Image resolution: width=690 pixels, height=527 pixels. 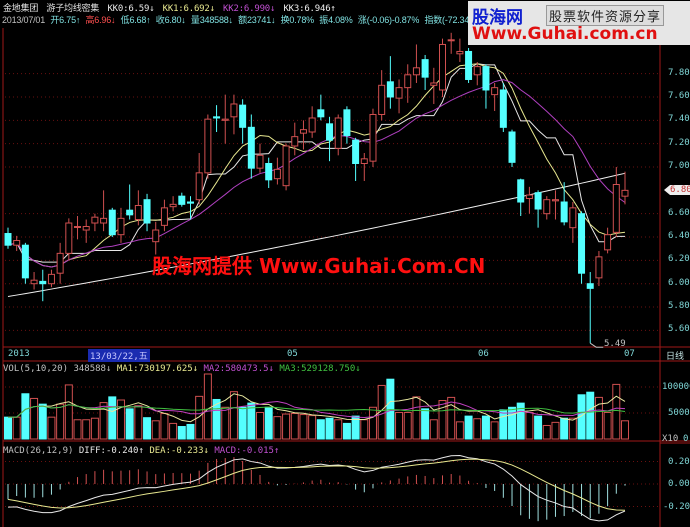 I want to click on volume-axis-0: 0, so click(x=686, y=439).